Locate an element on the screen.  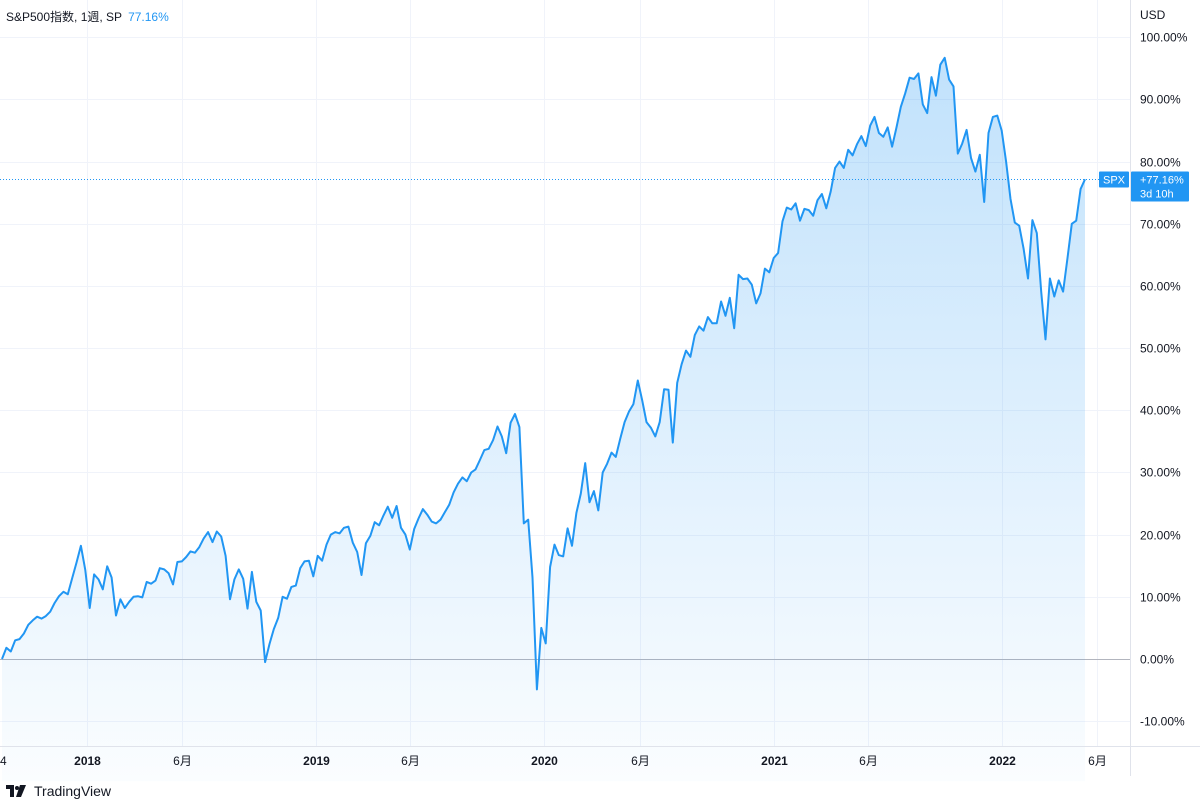
y-tick-label: 50.00% is located at coordinates (1160, 349).